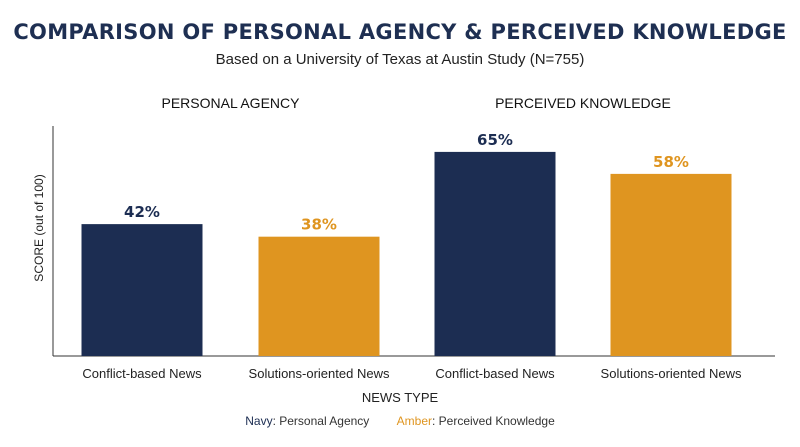 Image resolution: width=800 pixels, height=447 pixels. What do you see at coordinates (319, 225) in the screenshot?
I see `data-label: 38%` at bounding box center [319, 225].